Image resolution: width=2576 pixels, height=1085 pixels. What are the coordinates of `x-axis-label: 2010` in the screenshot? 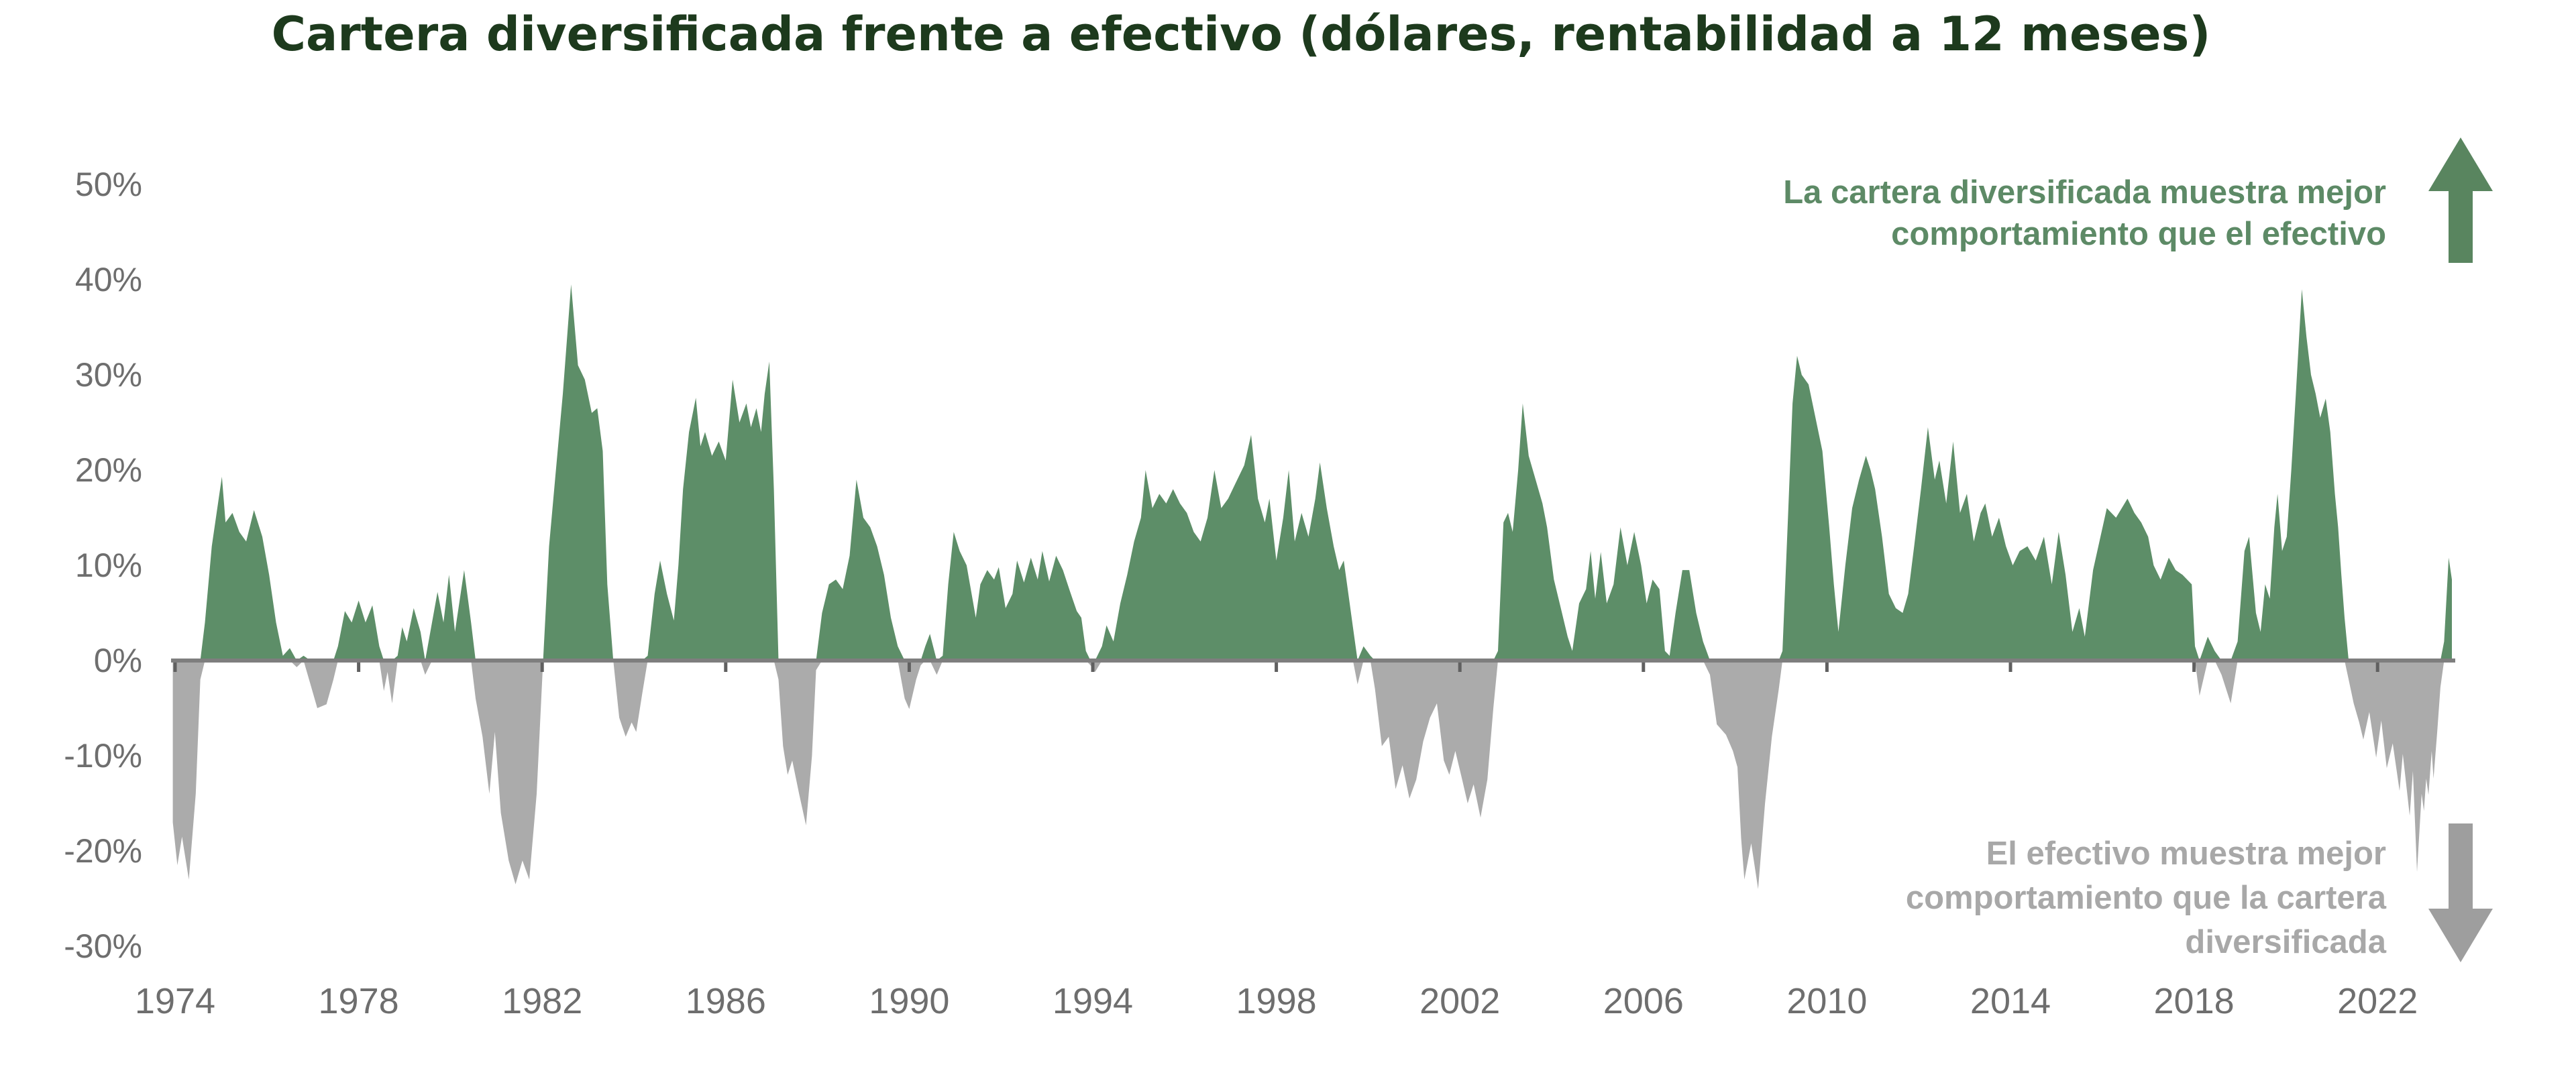 It's located at (1827, 1001).